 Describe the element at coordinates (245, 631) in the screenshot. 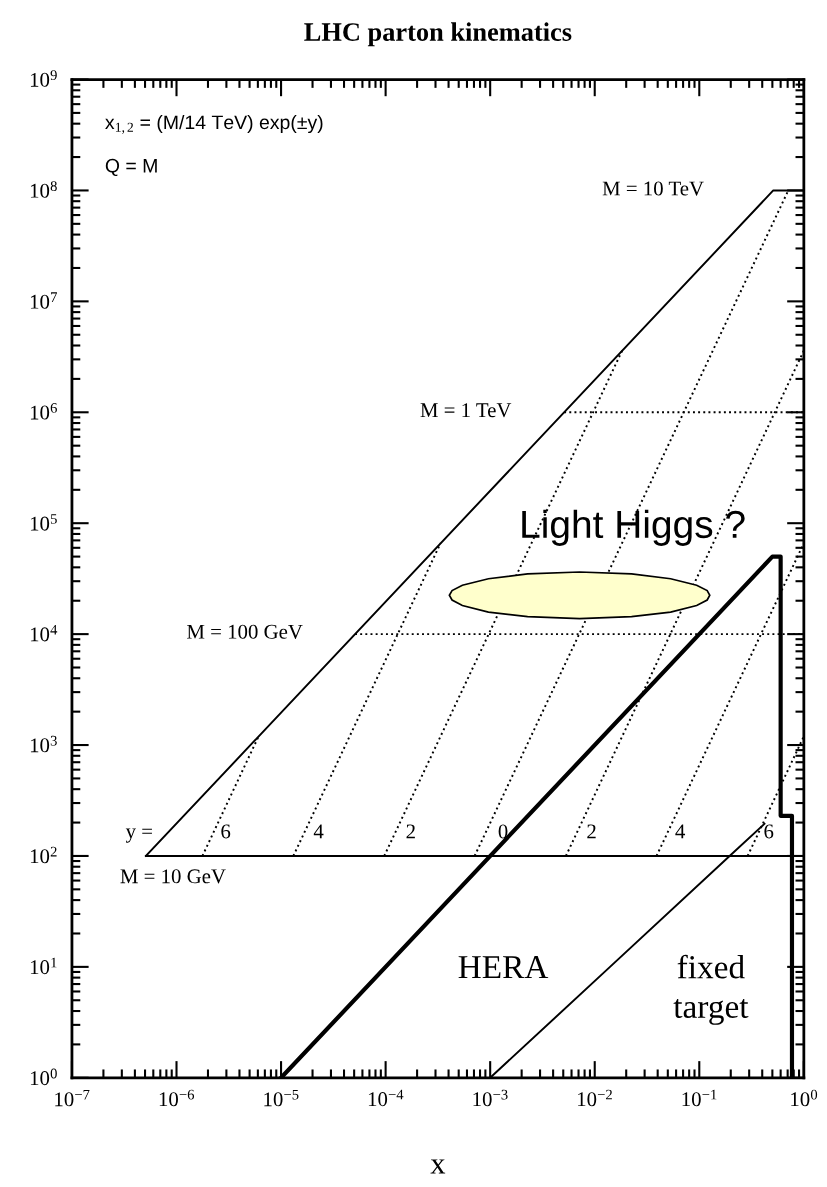

I see `annotation: M = 100 GeV` at that location.